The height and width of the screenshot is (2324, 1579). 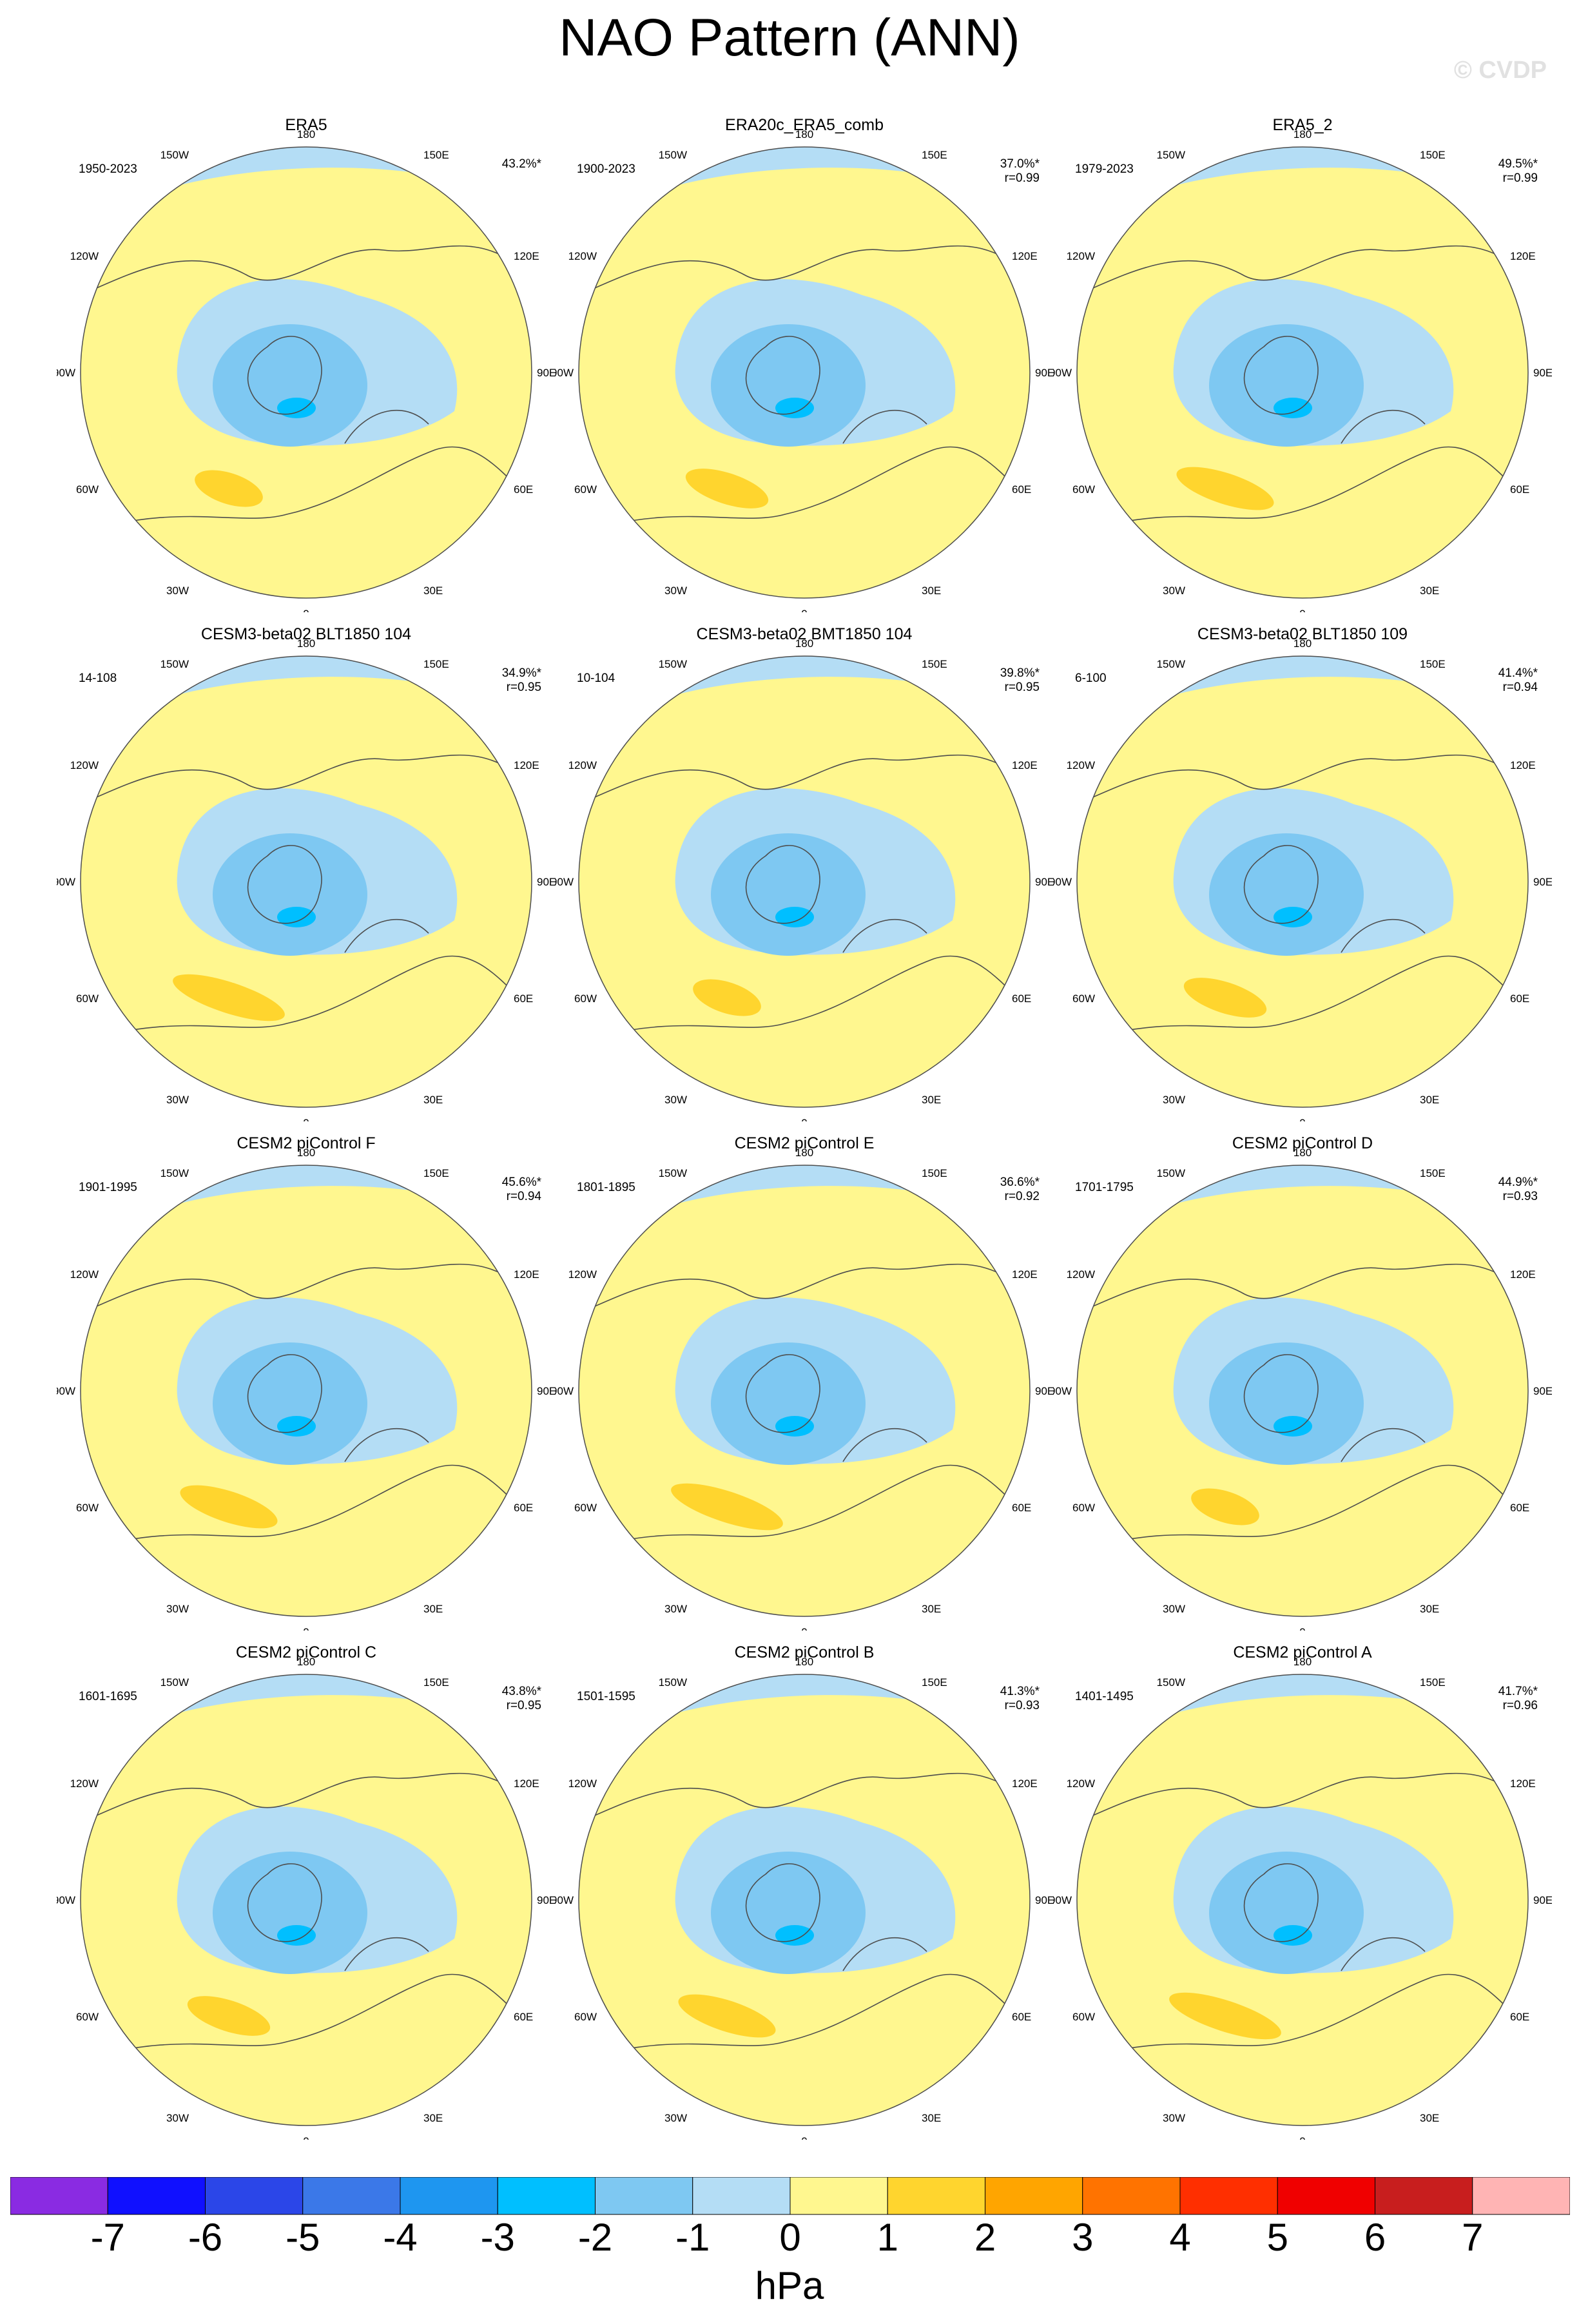 What do you see at coordinates (108, 1696) in the screenshot?
I see `panel-year-range: 1601-1695` at bounding box center [108, 1696].